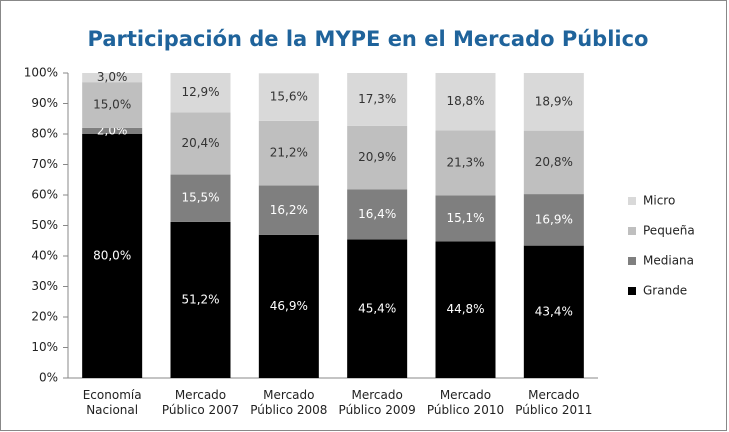 The width and height of the screenshot is (729, 432). I want to click on value-label: 21,2%, so click(289, 153).